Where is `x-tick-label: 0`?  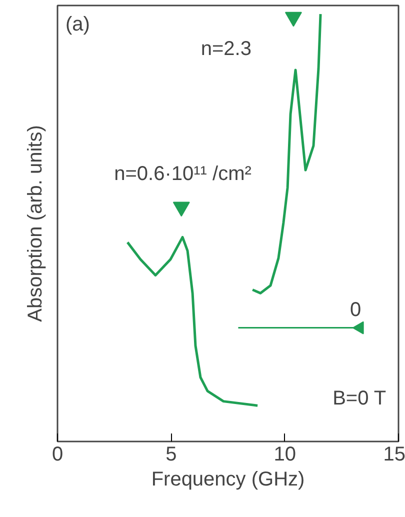
x-tick-label: 0 is located at coordinates (58, 455).